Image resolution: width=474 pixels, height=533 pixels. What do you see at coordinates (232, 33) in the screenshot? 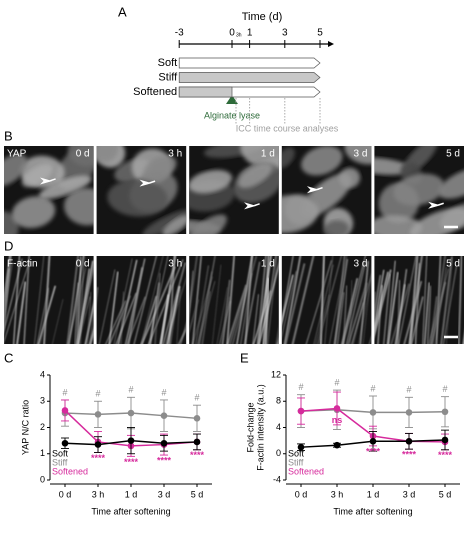
I see `tick-label: 0` at bounding box center [232, 33].